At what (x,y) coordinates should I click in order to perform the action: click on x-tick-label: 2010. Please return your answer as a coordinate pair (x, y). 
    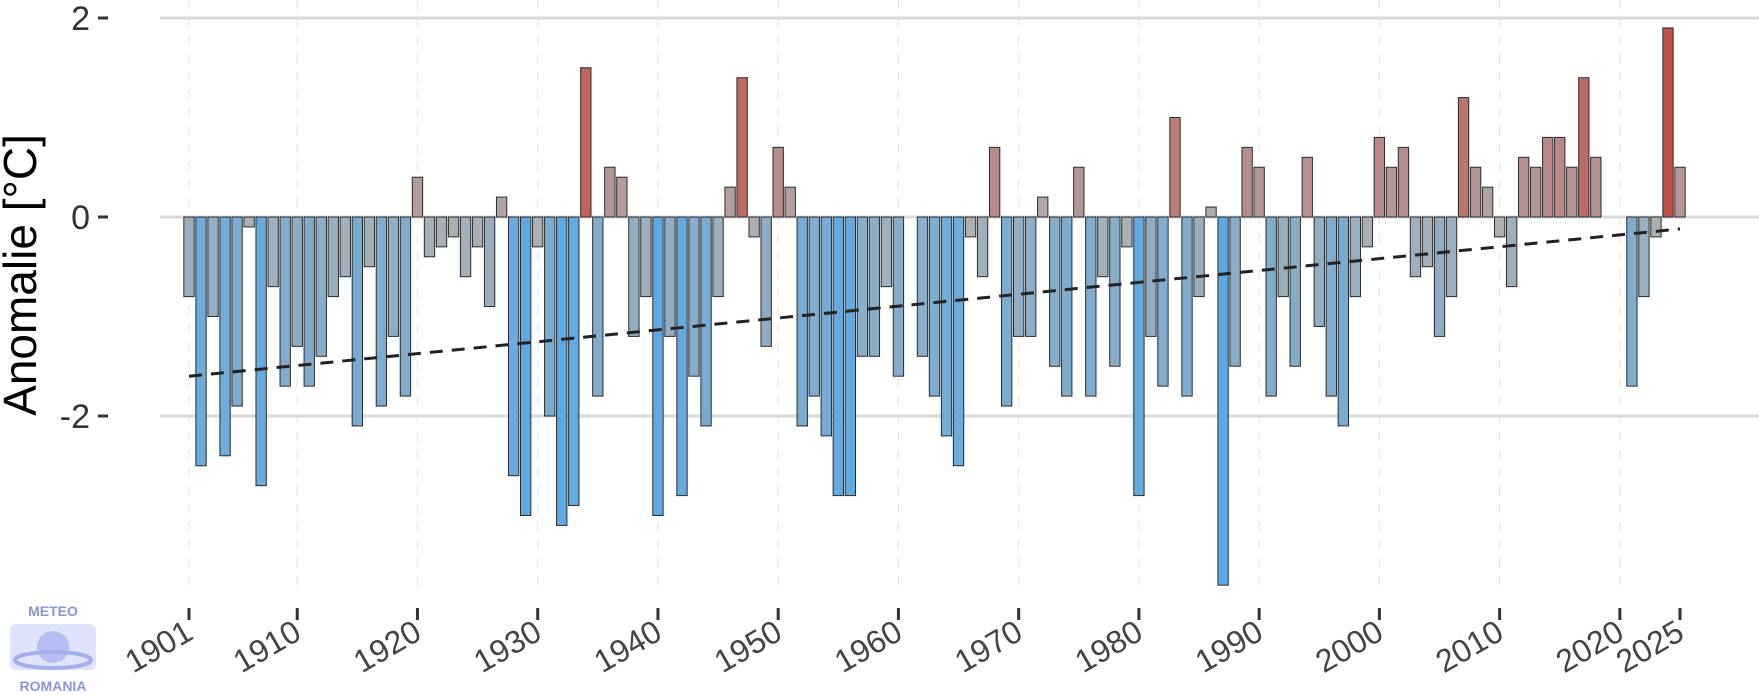
    Looking at the image, I should click on (1469, 646).